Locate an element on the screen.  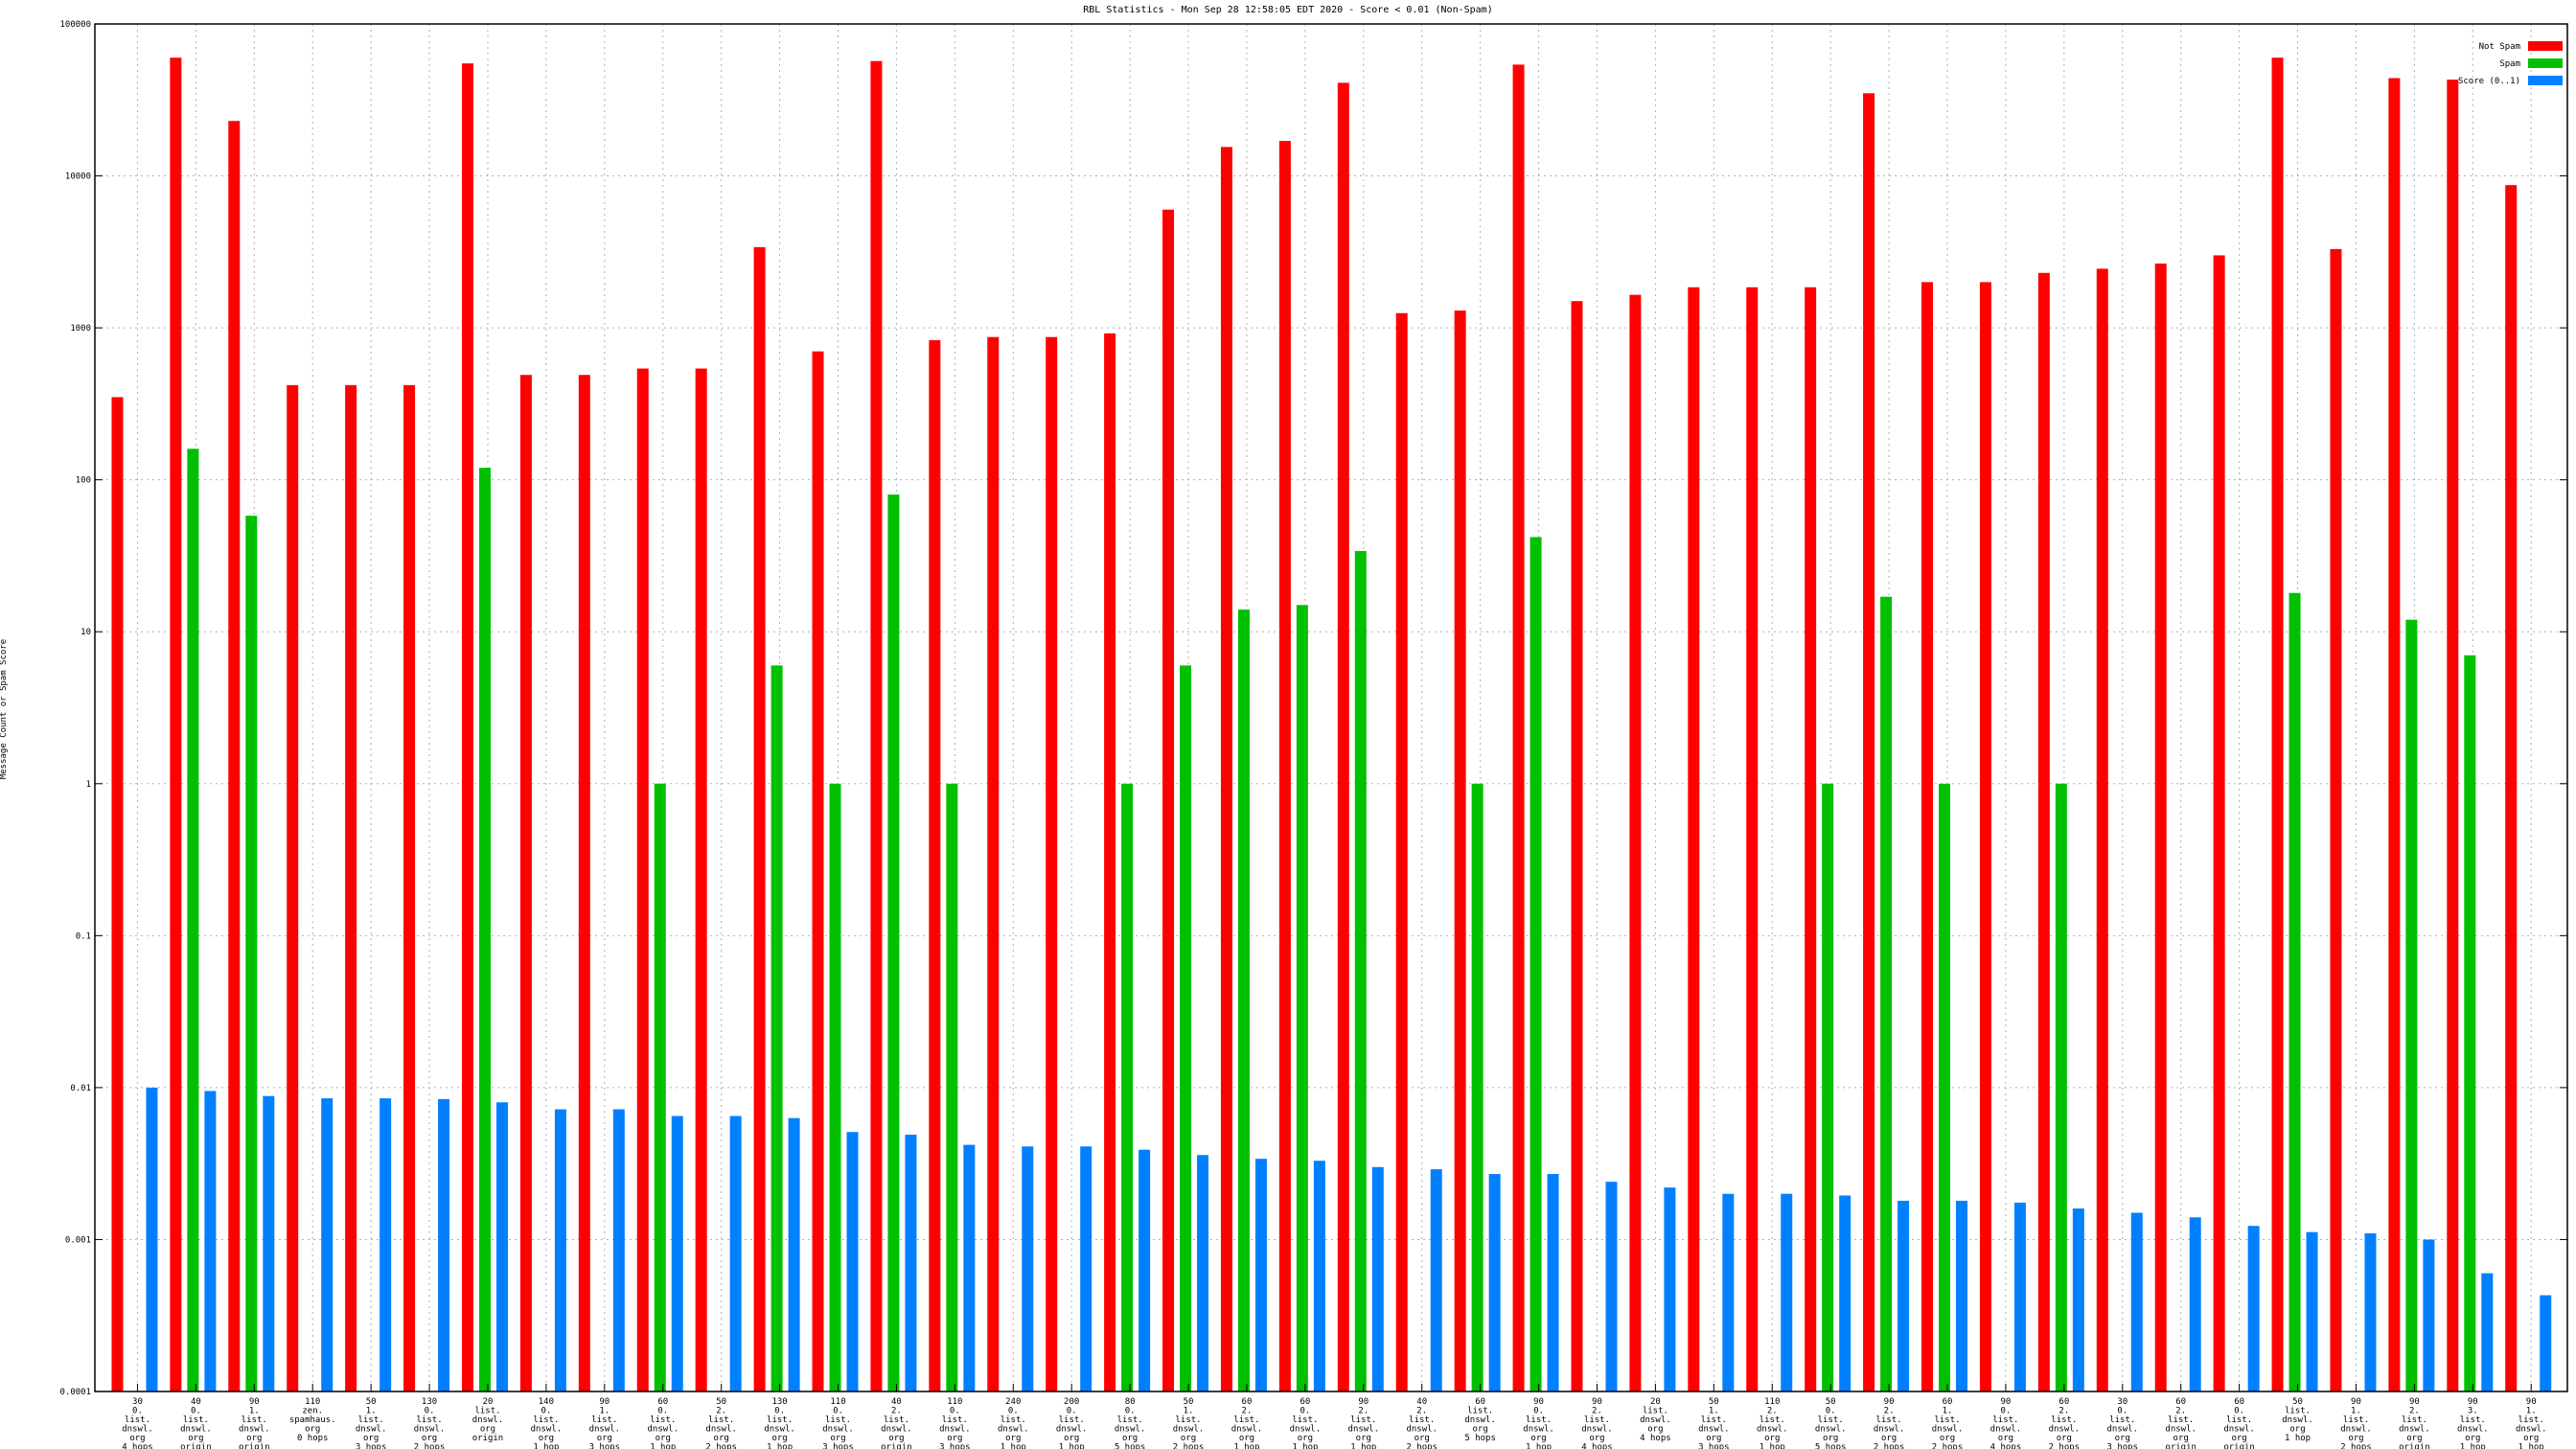
legend-label: Spam is located at coordinates (2509, 64).